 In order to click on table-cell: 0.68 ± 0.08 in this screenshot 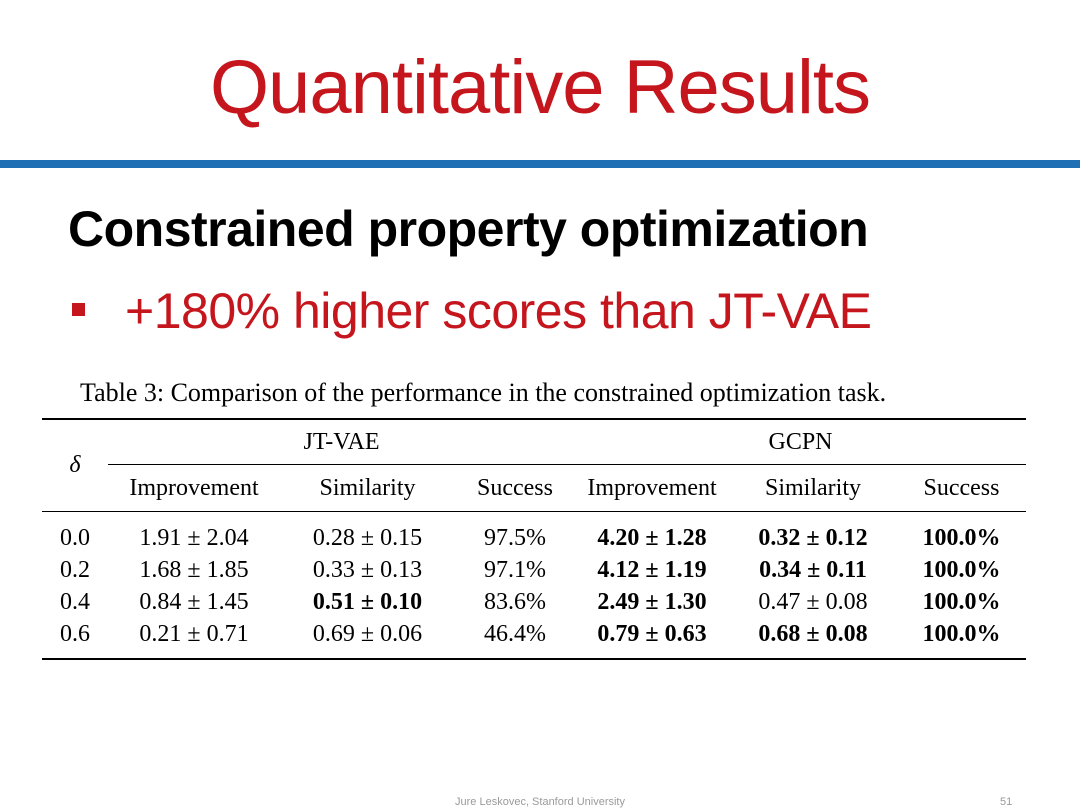, I will do `click(813, 633)`.